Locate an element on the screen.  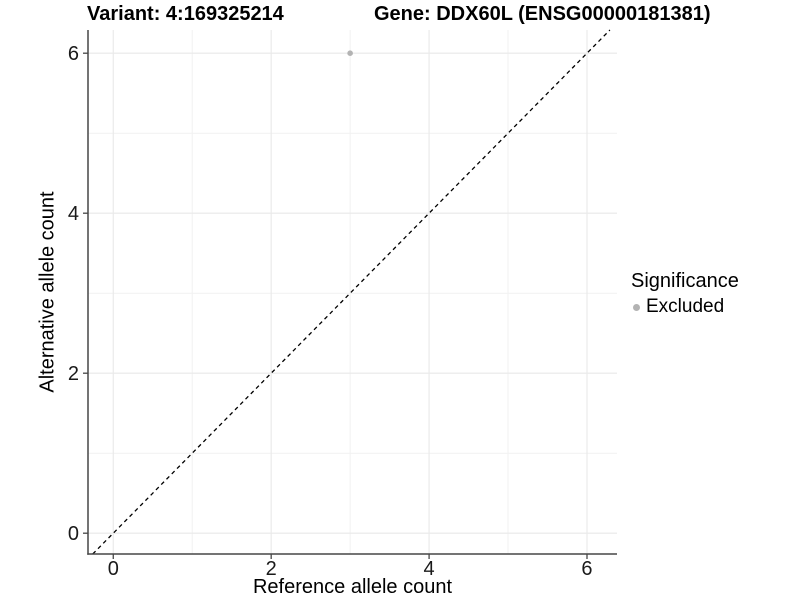
plot-title-variant: Variant: 4:169325214 is located at coordinates (185, 14).